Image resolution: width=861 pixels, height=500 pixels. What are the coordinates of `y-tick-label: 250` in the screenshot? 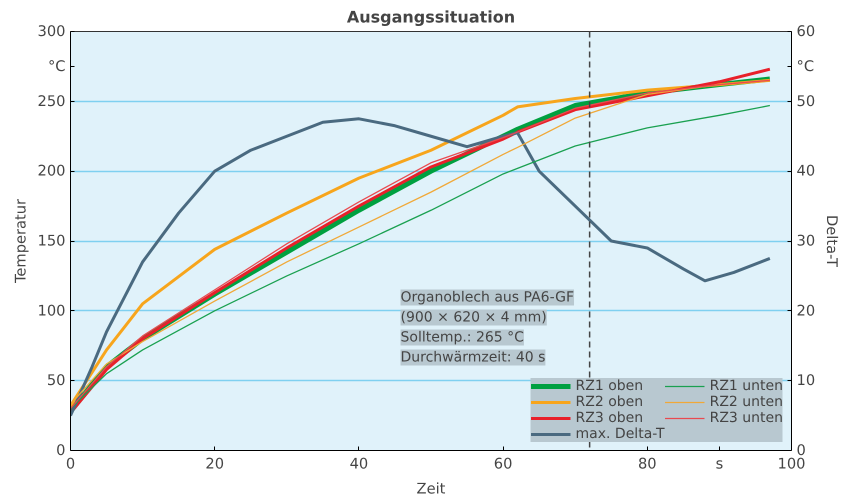 It's located at (52, 101).